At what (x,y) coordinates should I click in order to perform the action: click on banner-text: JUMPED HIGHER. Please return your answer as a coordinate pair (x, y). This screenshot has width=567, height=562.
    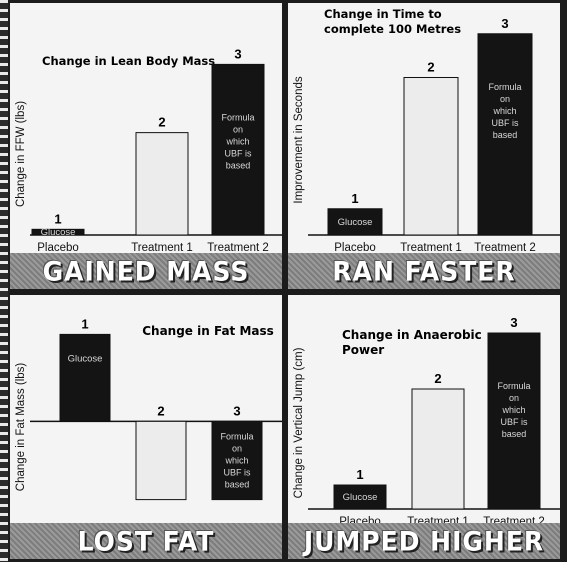
    Looking at the image, I should click on (424, 541).